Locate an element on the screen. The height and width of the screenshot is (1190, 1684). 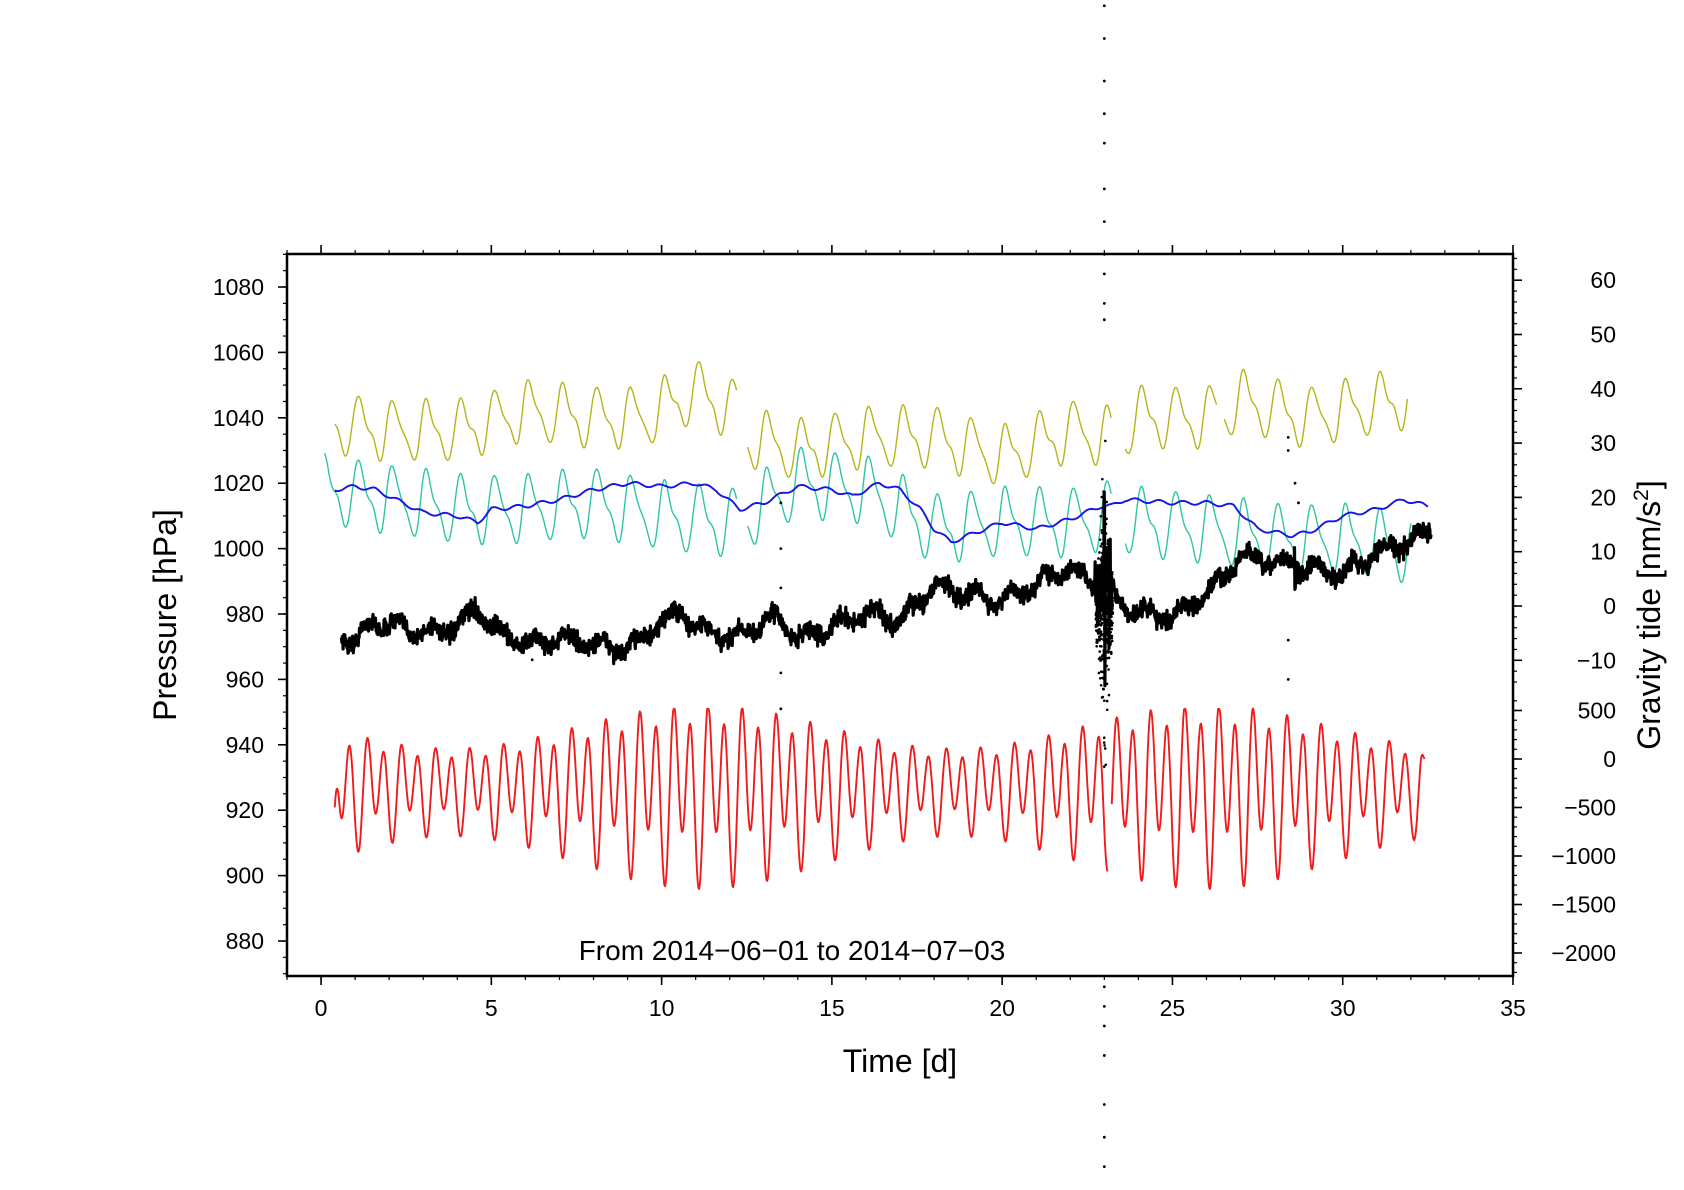
y-tick-label-left: 1000 is located at coordinates (238, 549).